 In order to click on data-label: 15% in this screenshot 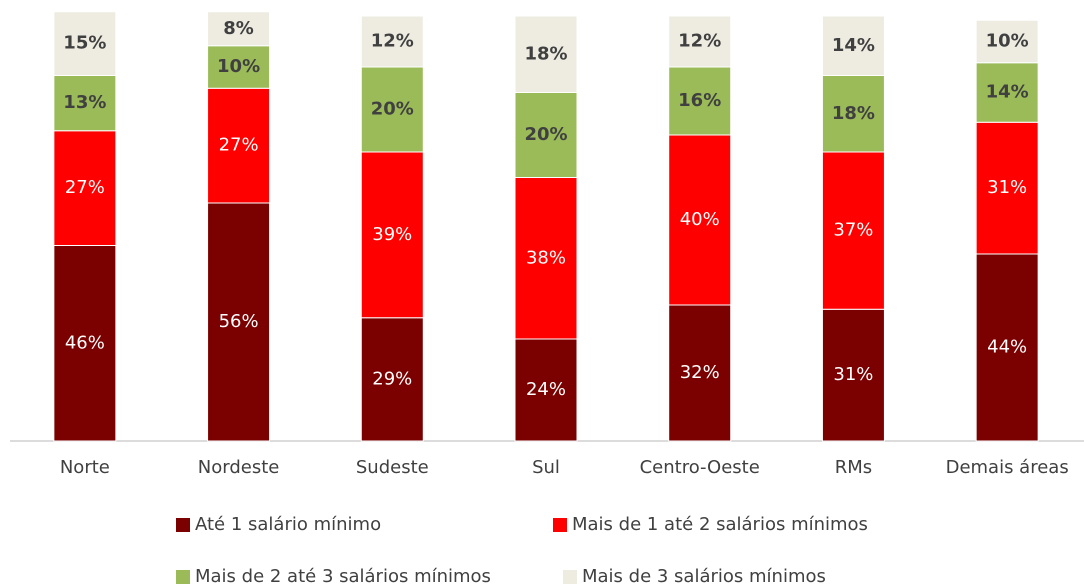, I will do `click(84, 43)`.